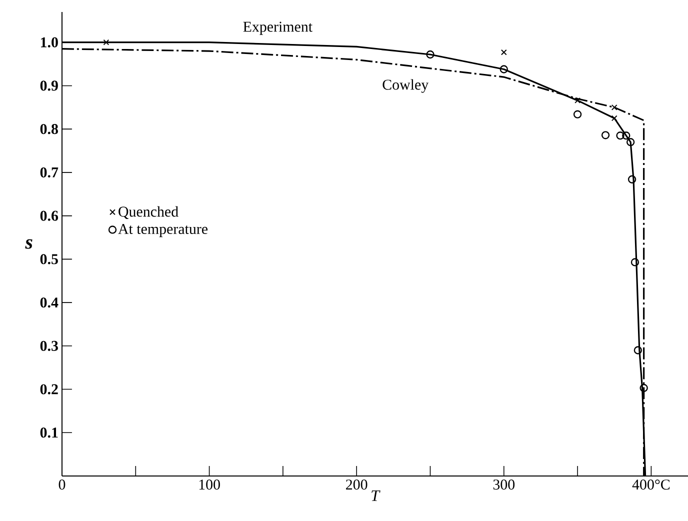 The height and width of the screenshot is (521, 688). Describe the element at coordinates (651, 485) in the screenshot. I see `x-tick-label: 400°C` at that location.